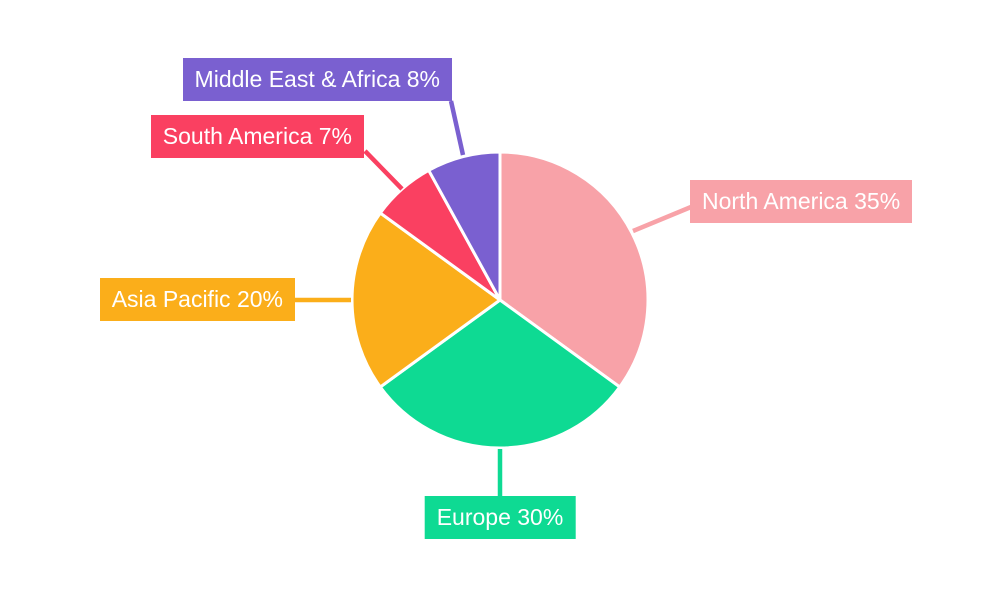 The image size is (1000, 600). I want to click on callout-label-south-america: South America 7%, so click(257, 137).